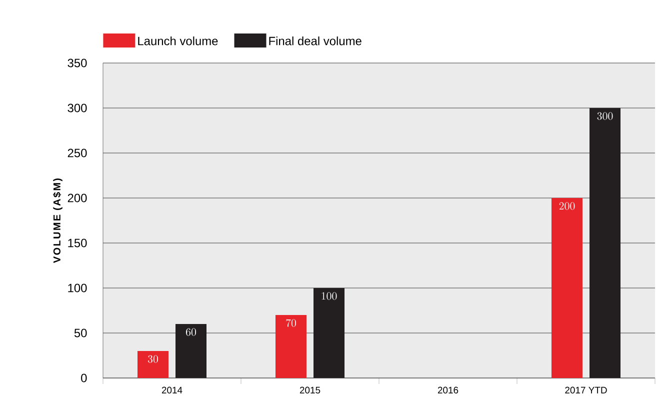  What do you see at coordinates (57, 220) in the screenshot?
I see `y-axis-title: VOLUME (A$M)` at bounding box center [57, 220].